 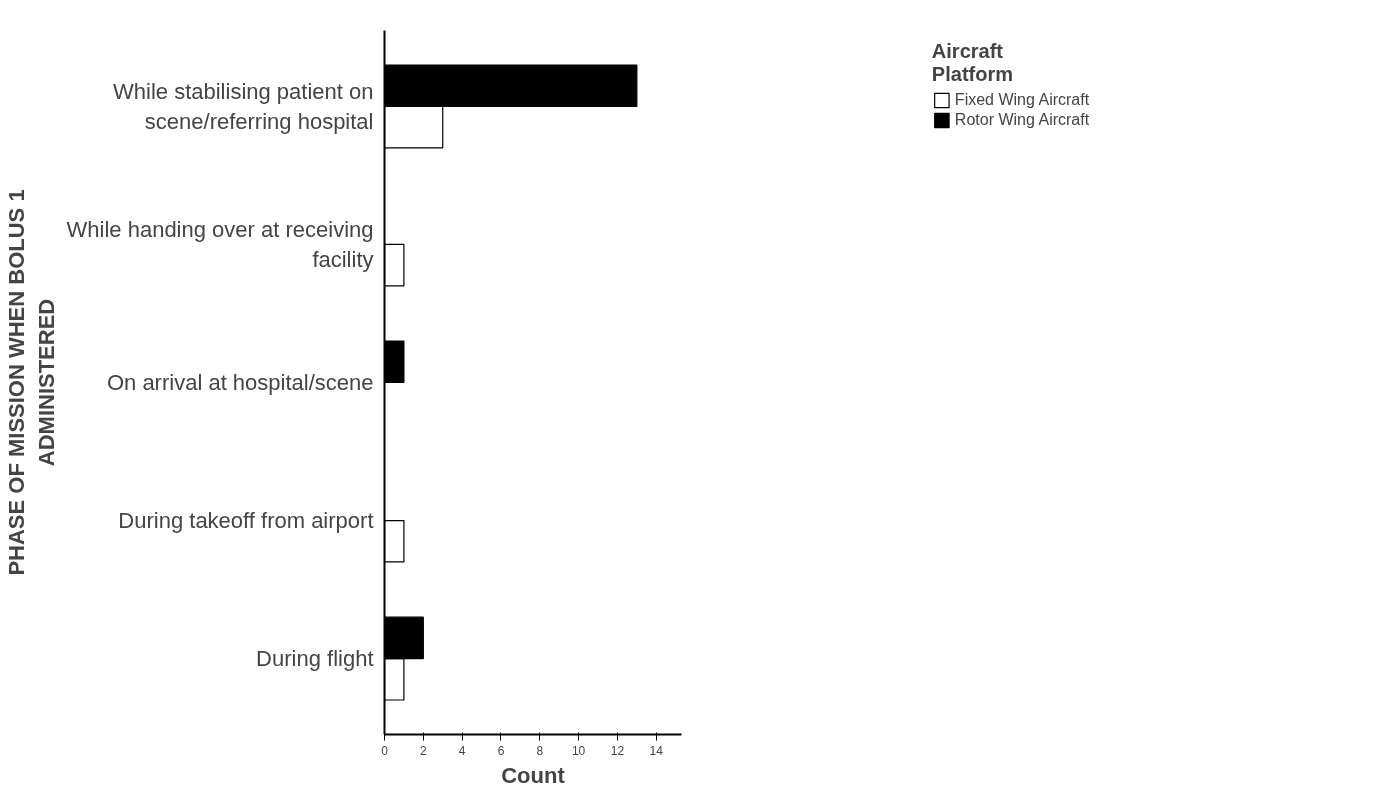 What do you see at coordinates (1022, 120) in the screenshot?
I see `legend-label: Rotor Wing Aircraft` at bounding box center [1022, 120].